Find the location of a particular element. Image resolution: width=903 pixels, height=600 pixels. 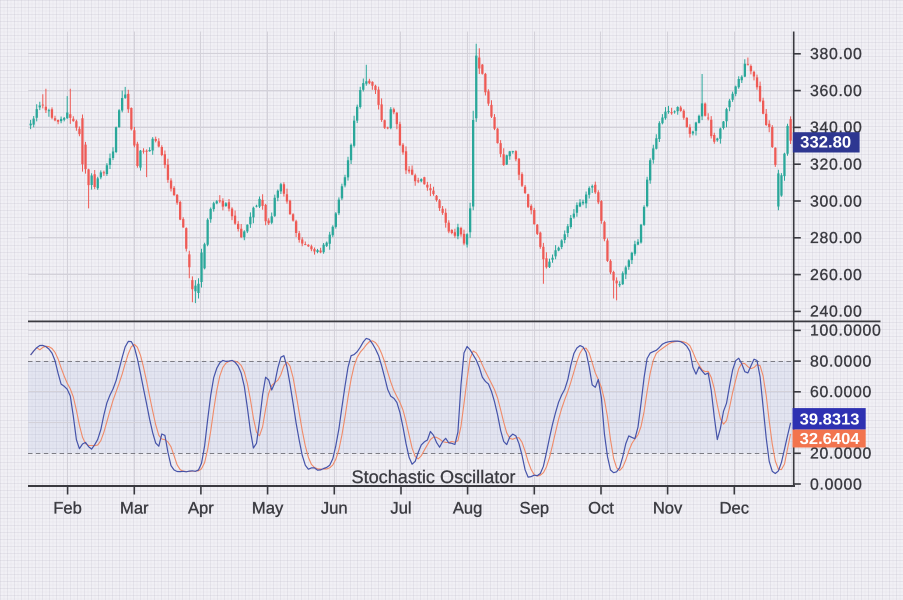

svg-text: Sep is located at coordinates (535, 508).